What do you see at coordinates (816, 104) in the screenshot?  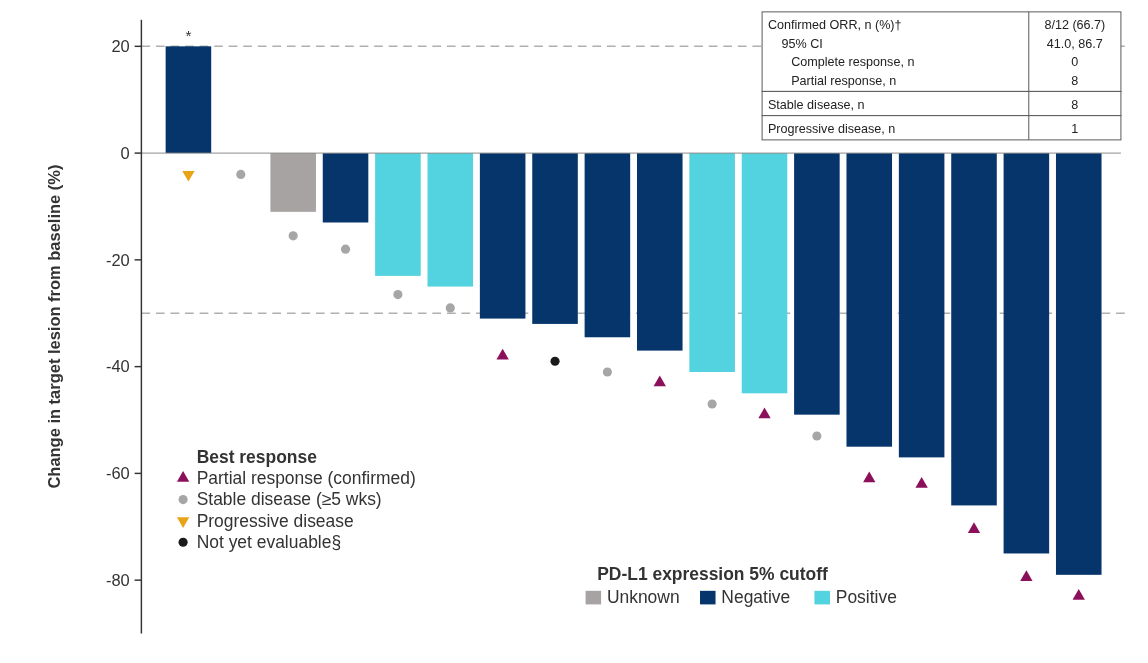 I see `annotation: Stable disease, n` at bounding box center [816, 104].